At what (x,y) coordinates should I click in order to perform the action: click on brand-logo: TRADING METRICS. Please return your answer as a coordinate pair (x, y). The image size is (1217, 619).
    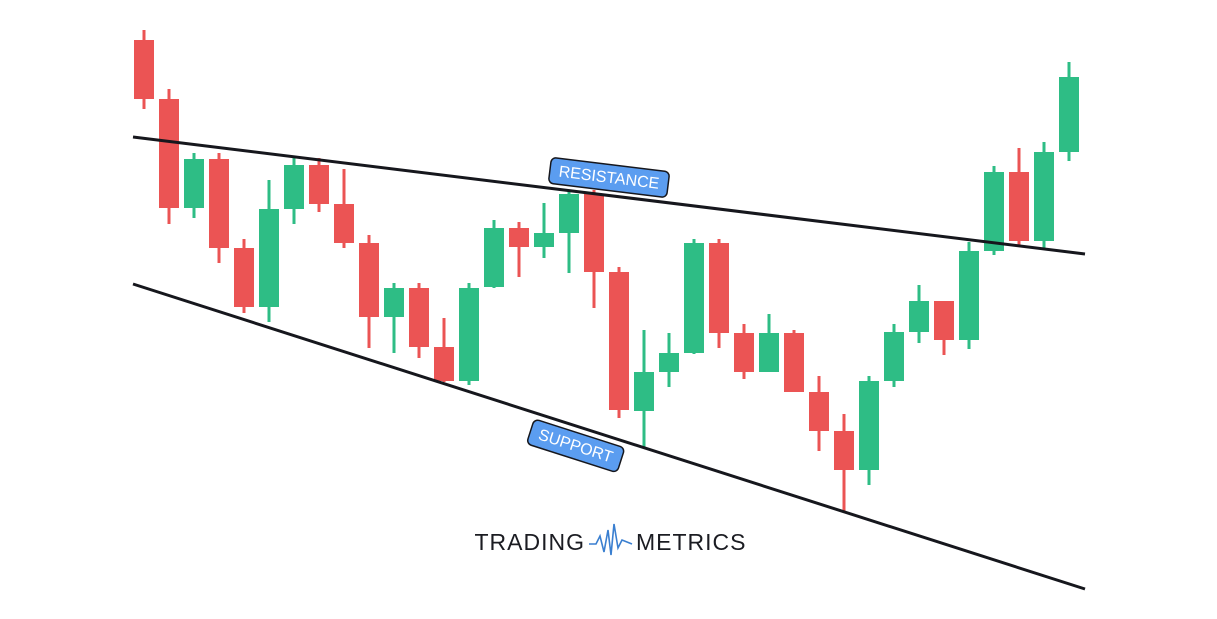
    Looking at the image, I should click on (611, 539).